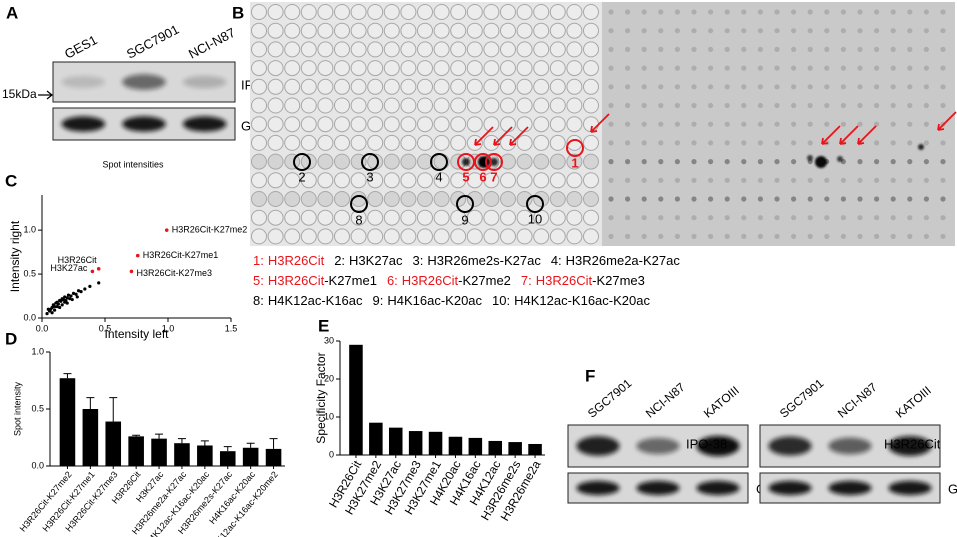 The image size is (957, 537). I want to click on blot-target: H3R26Cit, so click(912, 443).